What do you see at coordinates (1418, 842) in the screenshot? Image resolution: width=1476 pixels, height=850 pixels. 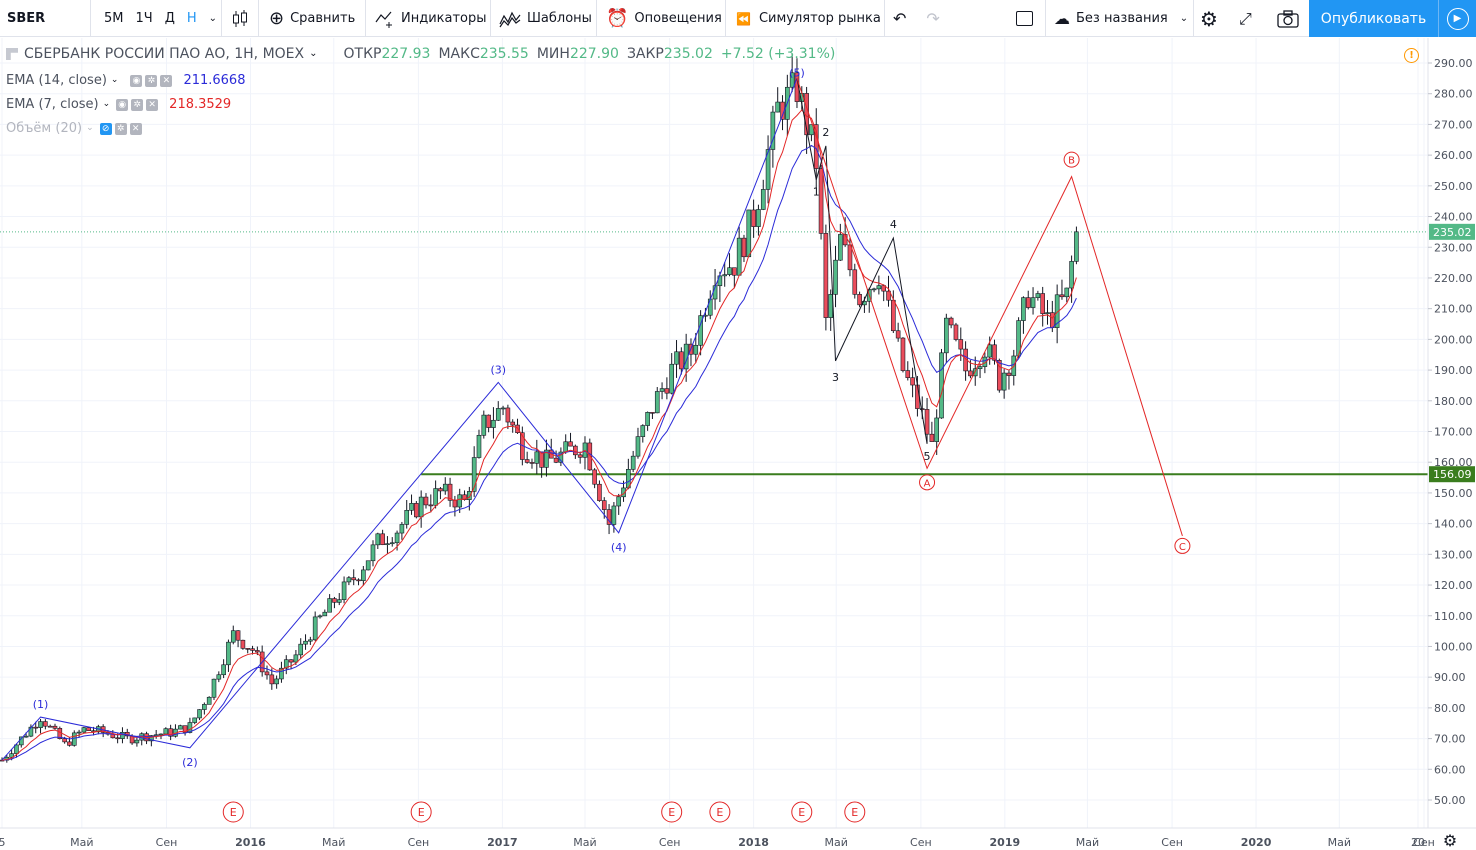 I see `time-tick-label: 20` at bounding box center [1418, 842].